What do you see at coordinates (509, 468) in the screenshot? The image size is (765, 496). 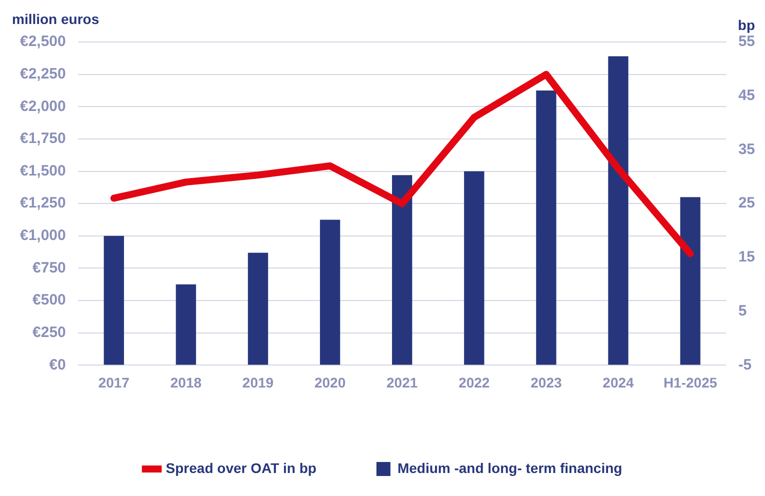 I see `legend-label: Medium -and long- term financing` at bounding box center [509, 468].